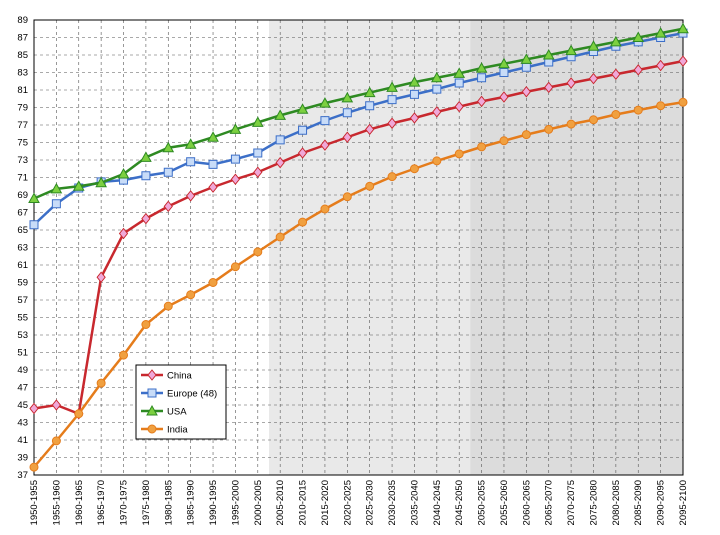 The width and height of the screenshot is (720, 535). I want to click on y-tick-label: 55, so click(22, 318).